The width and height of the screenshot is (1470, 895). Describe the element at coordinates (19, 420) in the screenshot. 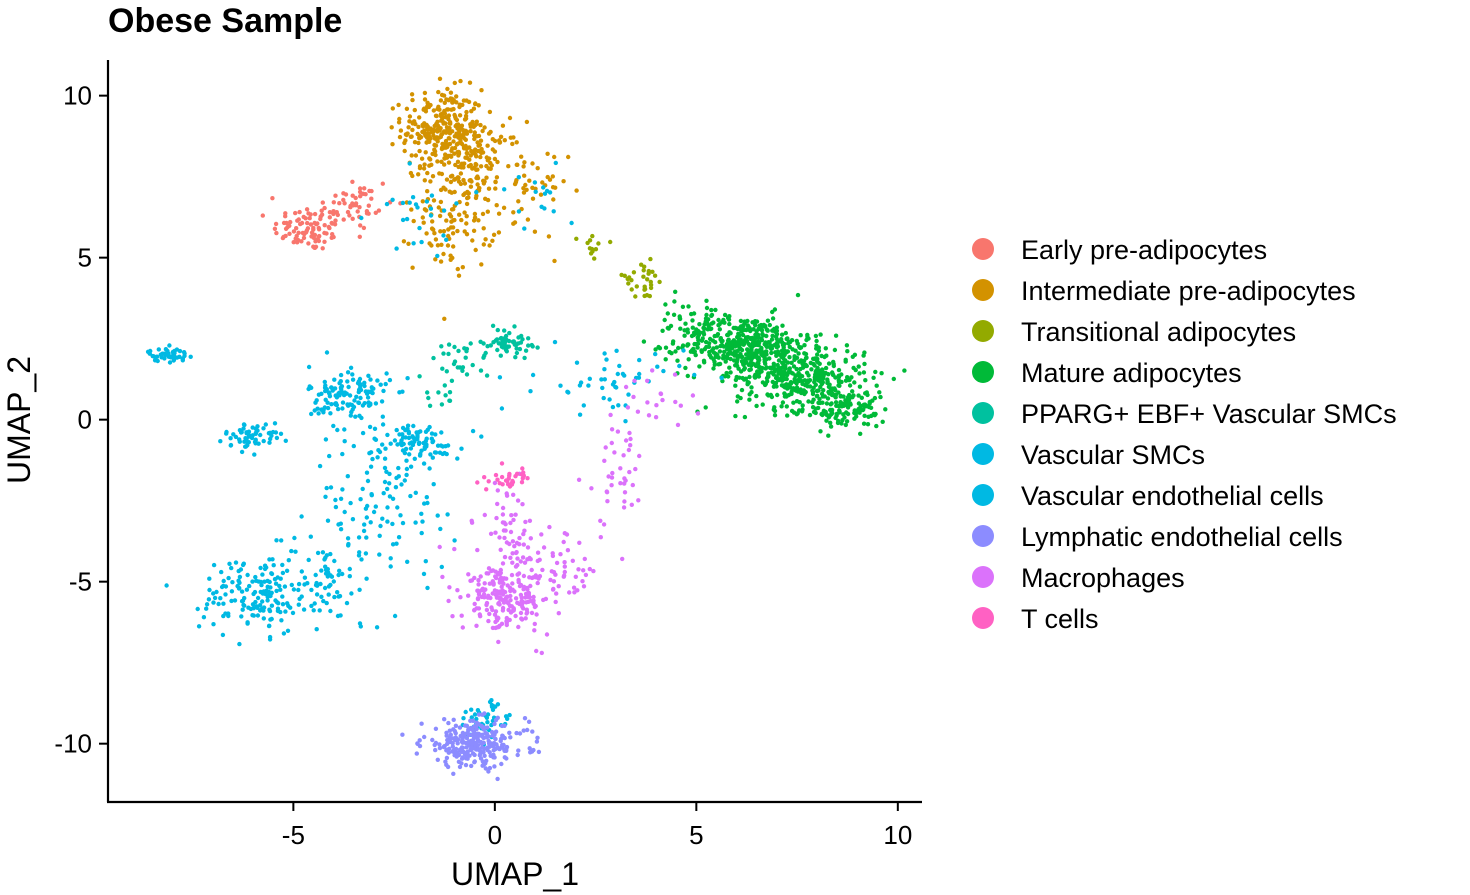

I see `y-axis-label: UMAP_2` at that location.